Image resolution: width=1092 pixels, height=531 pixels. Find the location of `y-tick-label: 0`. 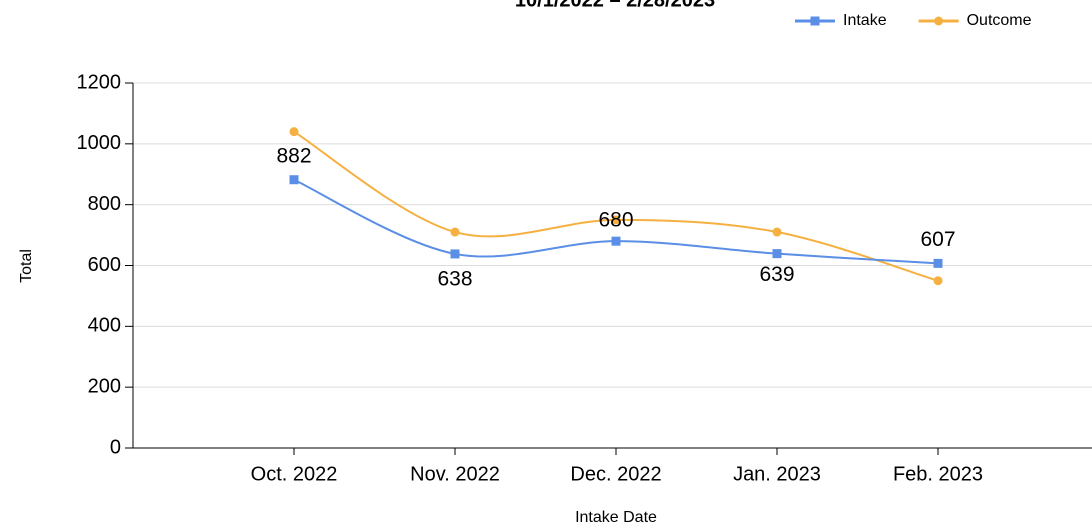

y-tick-label: 0 is located at coordinates (115, 447).